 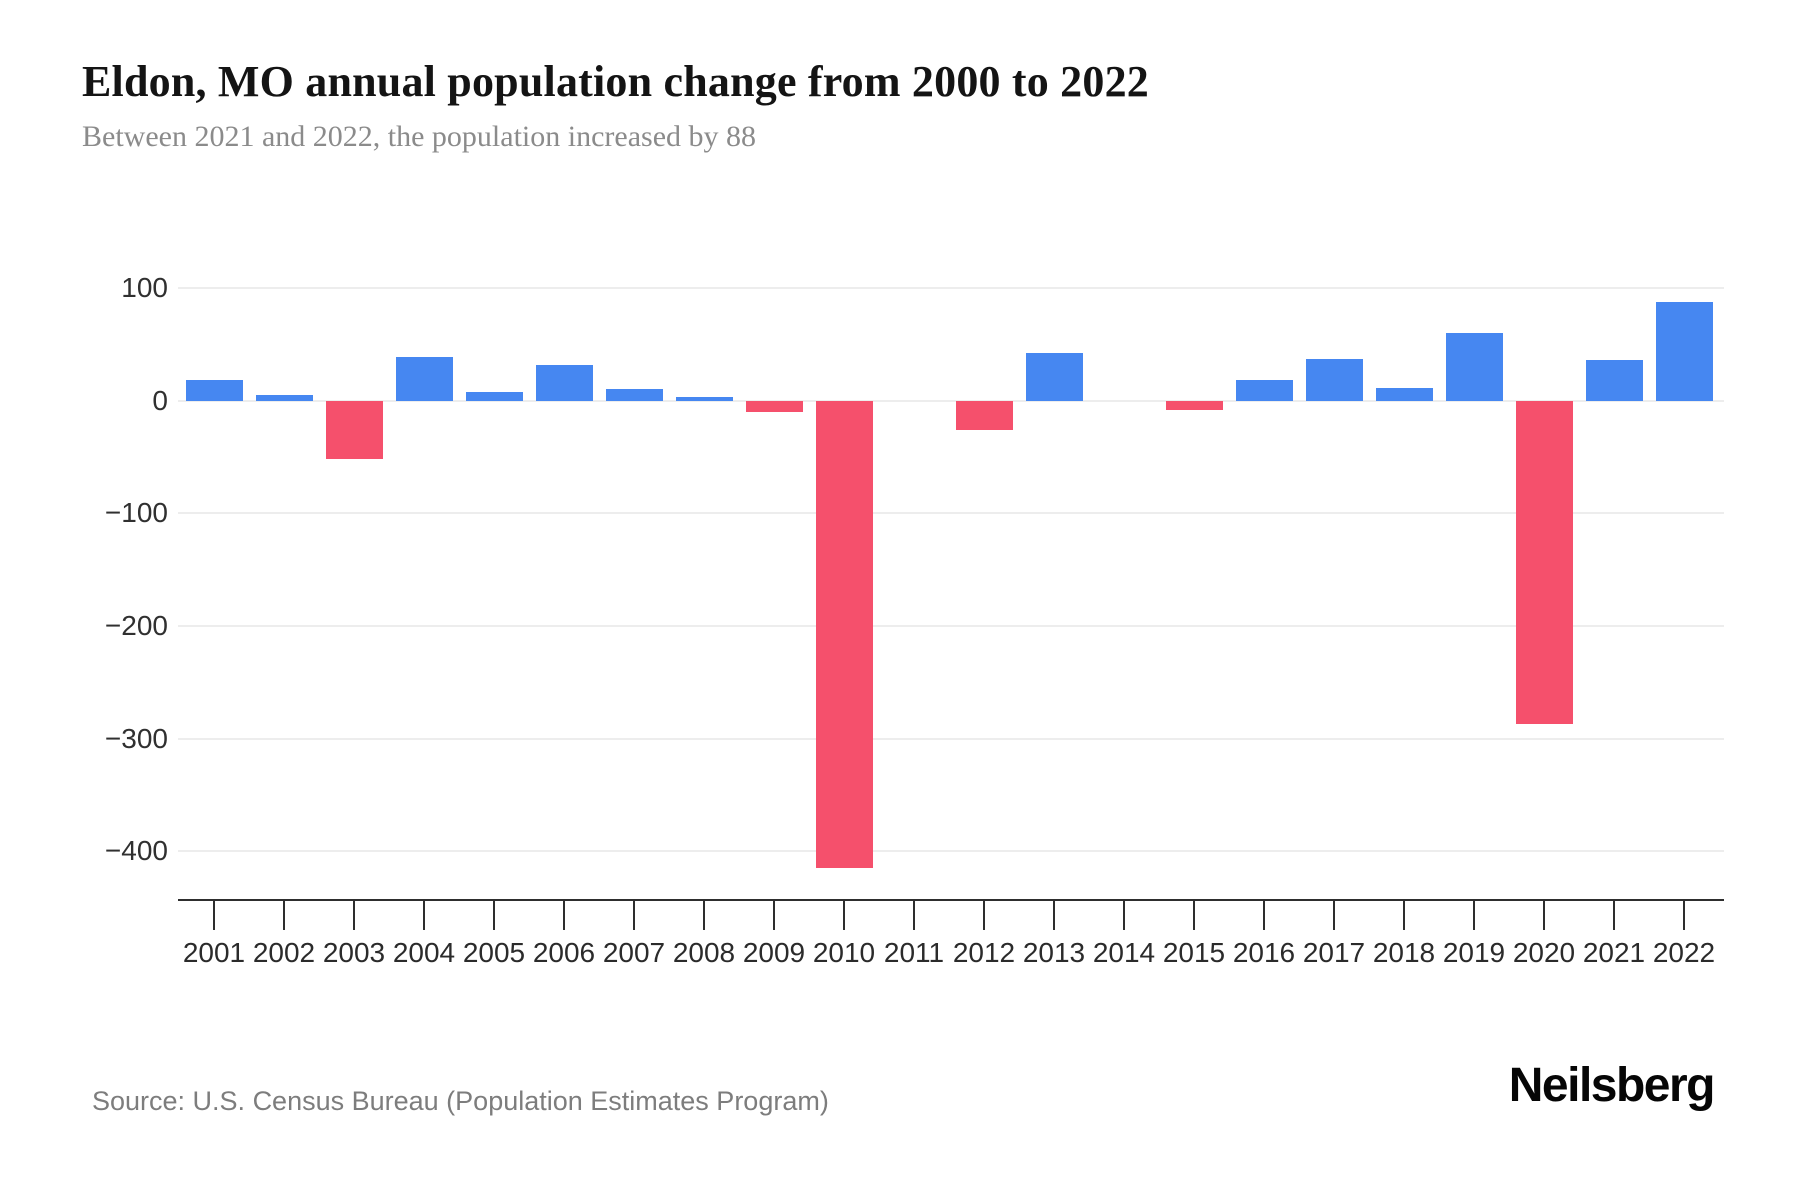 I want to click on bar-2012, so click(x=984, y=415).